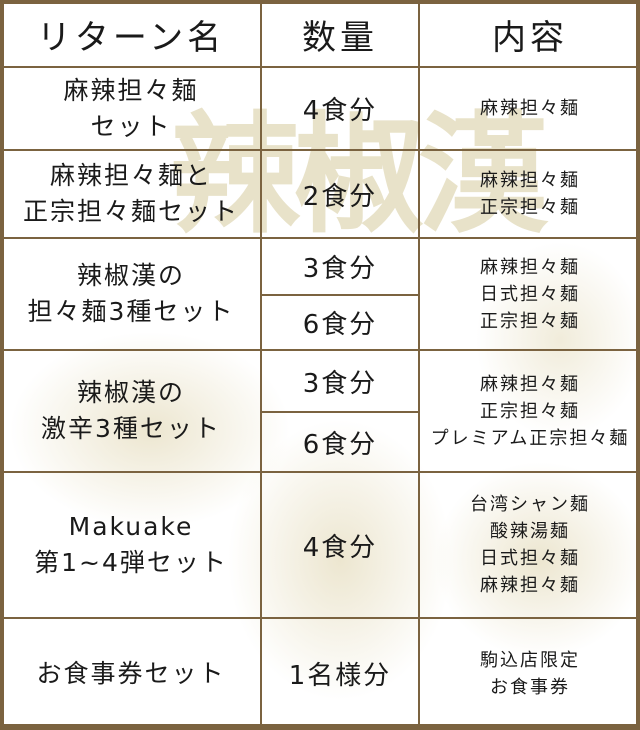 The height and width of the screenshot is (730, 640). What do you see at coordinates (530, 531) in the screenshot?
I see `contents-cell-line: 酸辣湯麺` at bounding box center [530, 531].